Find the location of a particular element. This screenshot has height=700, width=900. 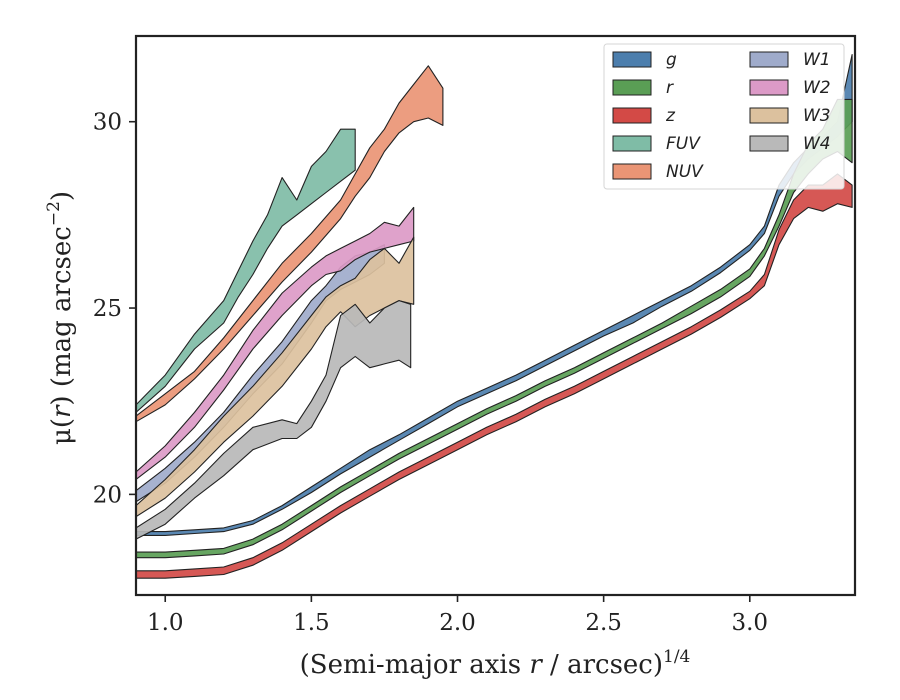

y-tick-label: 20 is located at coordinates (107, 495).